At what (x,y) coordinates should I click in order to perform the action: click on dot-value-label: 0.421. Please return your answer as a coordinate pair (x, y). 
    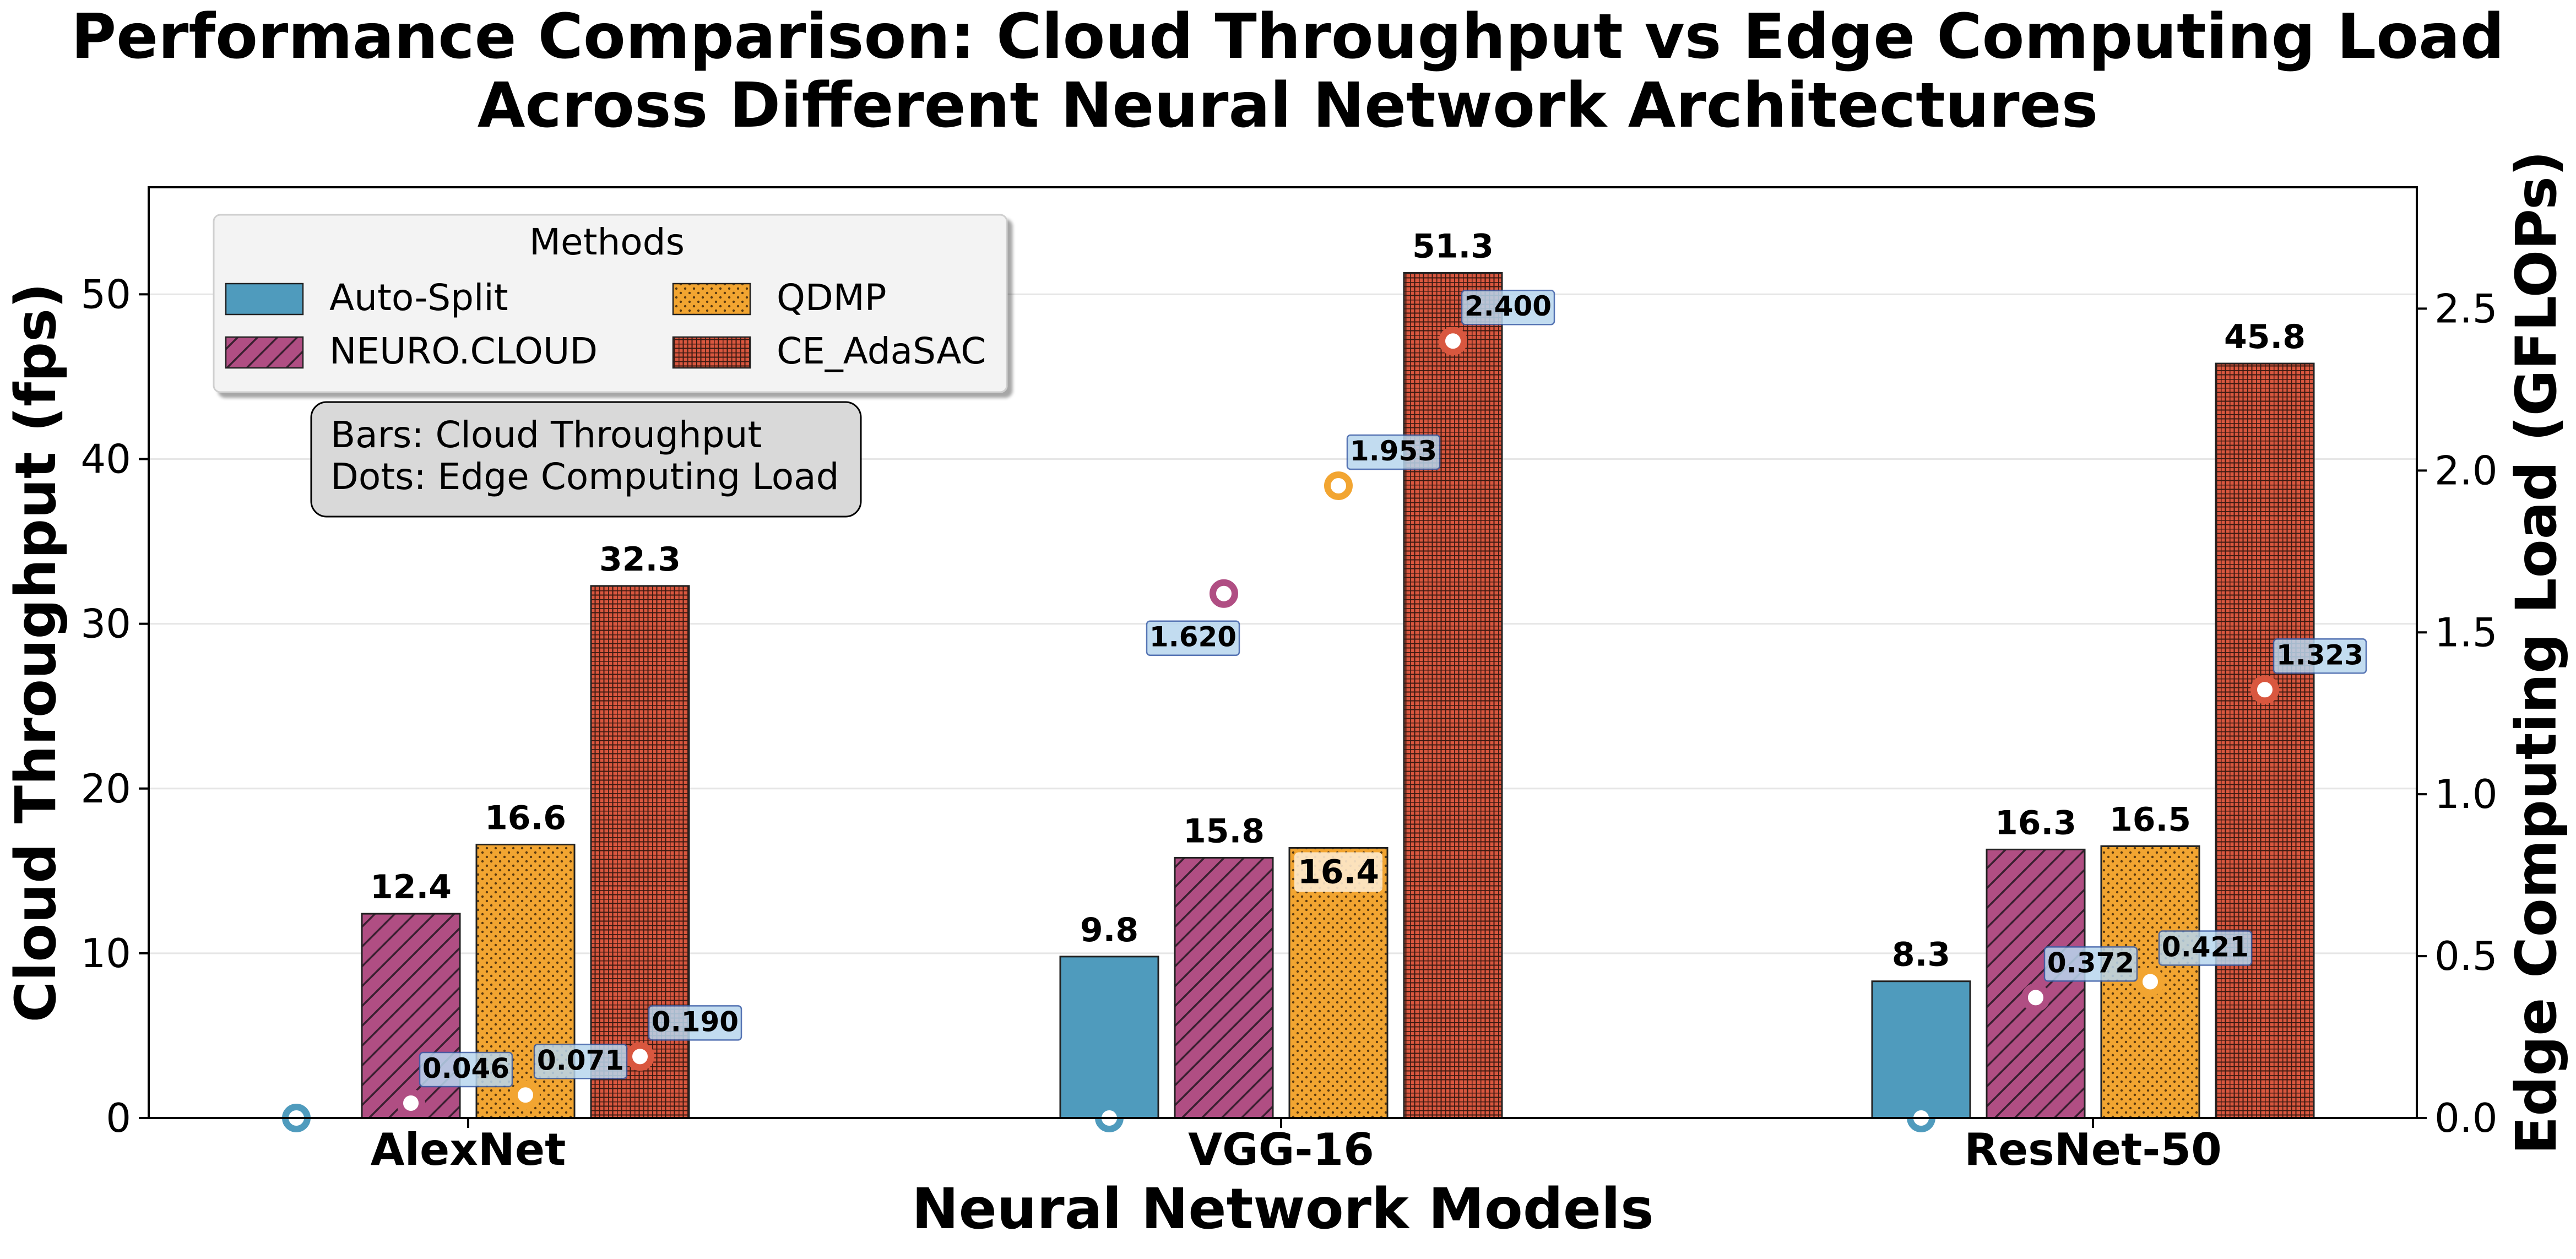
    Looking at the image, I should click on (2205, 947).